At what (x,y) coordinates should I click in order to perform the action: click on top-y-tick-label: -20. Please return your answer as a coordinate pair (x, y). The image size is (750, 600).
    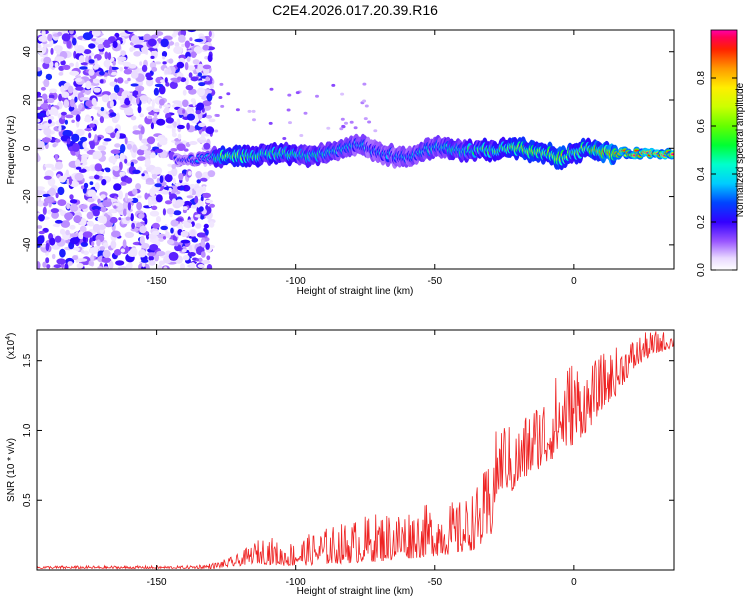
    Looking at the image, I should click on (27, 196).